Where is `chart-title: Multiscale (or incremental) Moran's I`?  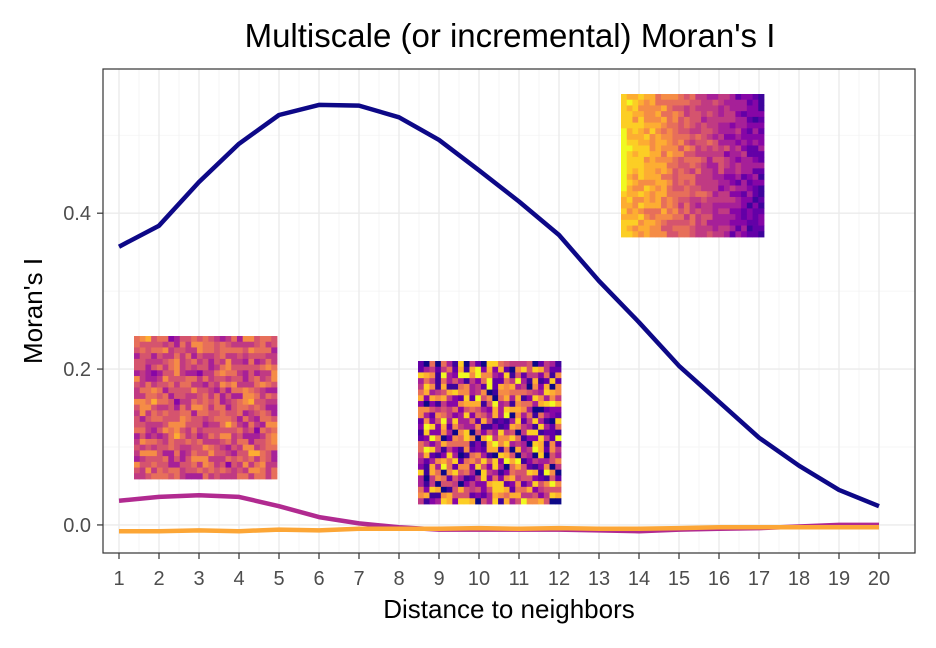 chart-title: Multiscale (or incremental) Moran's I is located at coordinates (510, 35).